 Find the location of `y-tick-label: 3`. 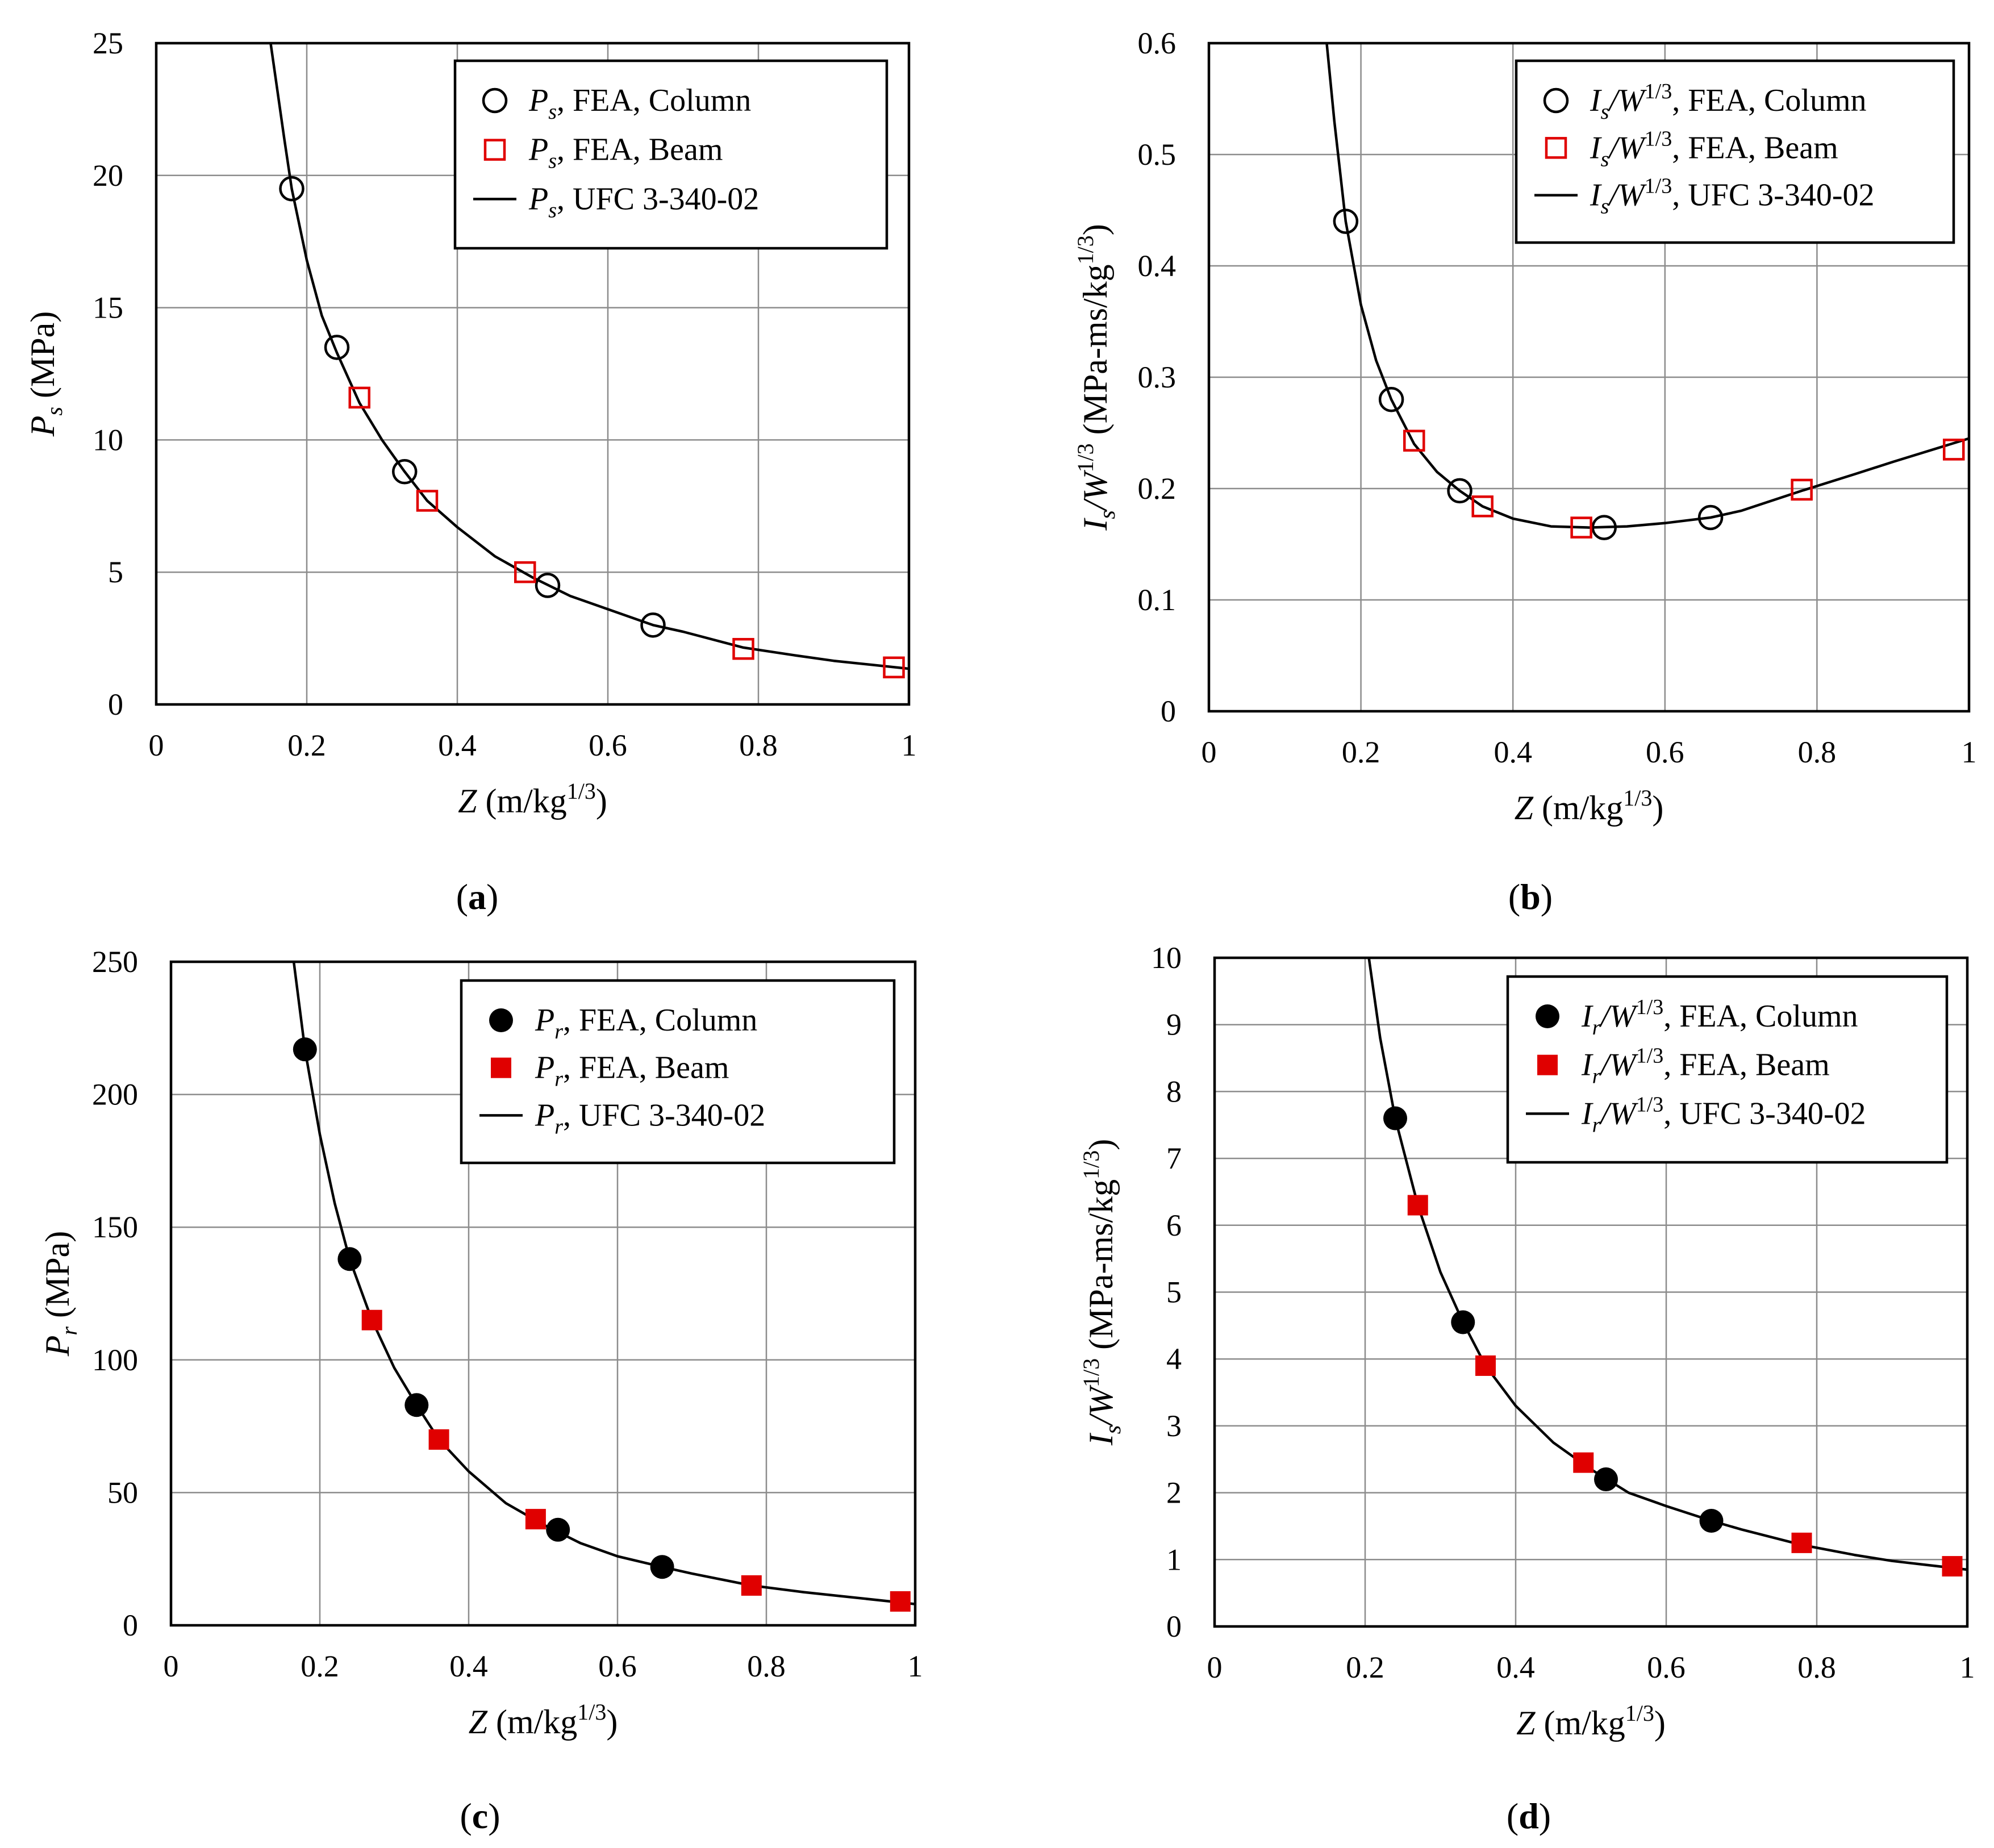

y-tick-label: 3 is located at coordinates (1174, 1426).